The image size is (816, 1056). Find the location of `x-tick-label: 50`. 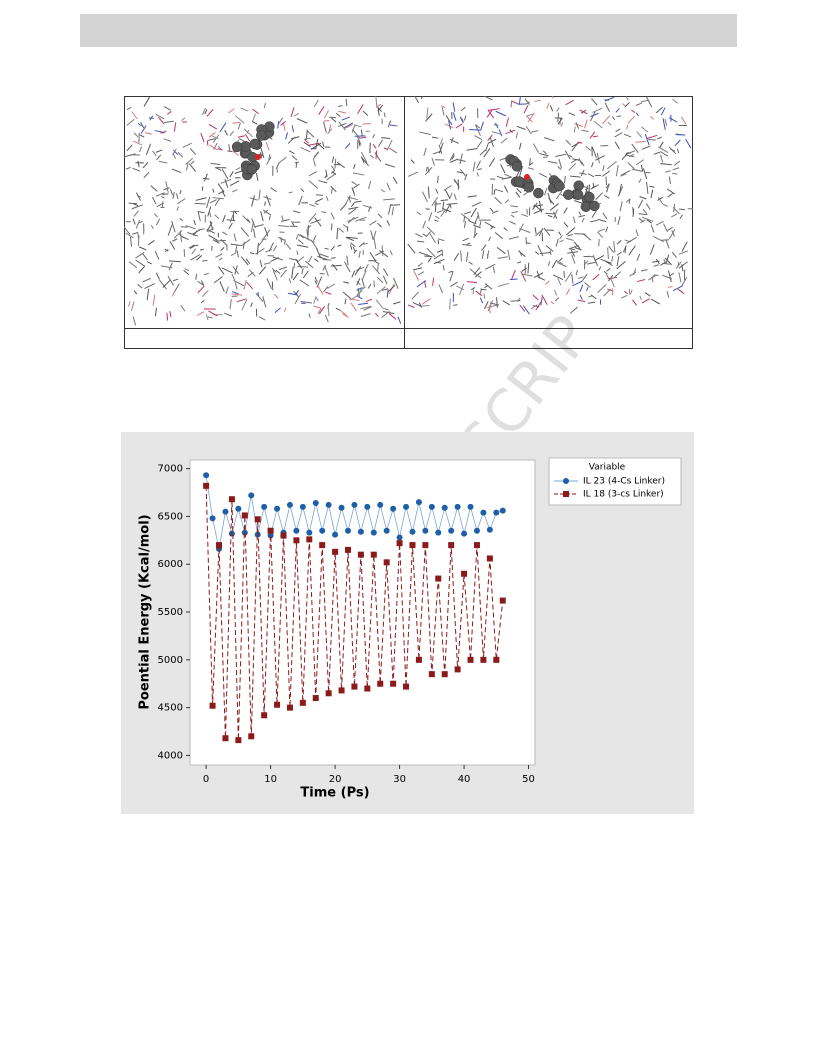

x-tick-label: 50 is located at coordinates (528, 779).